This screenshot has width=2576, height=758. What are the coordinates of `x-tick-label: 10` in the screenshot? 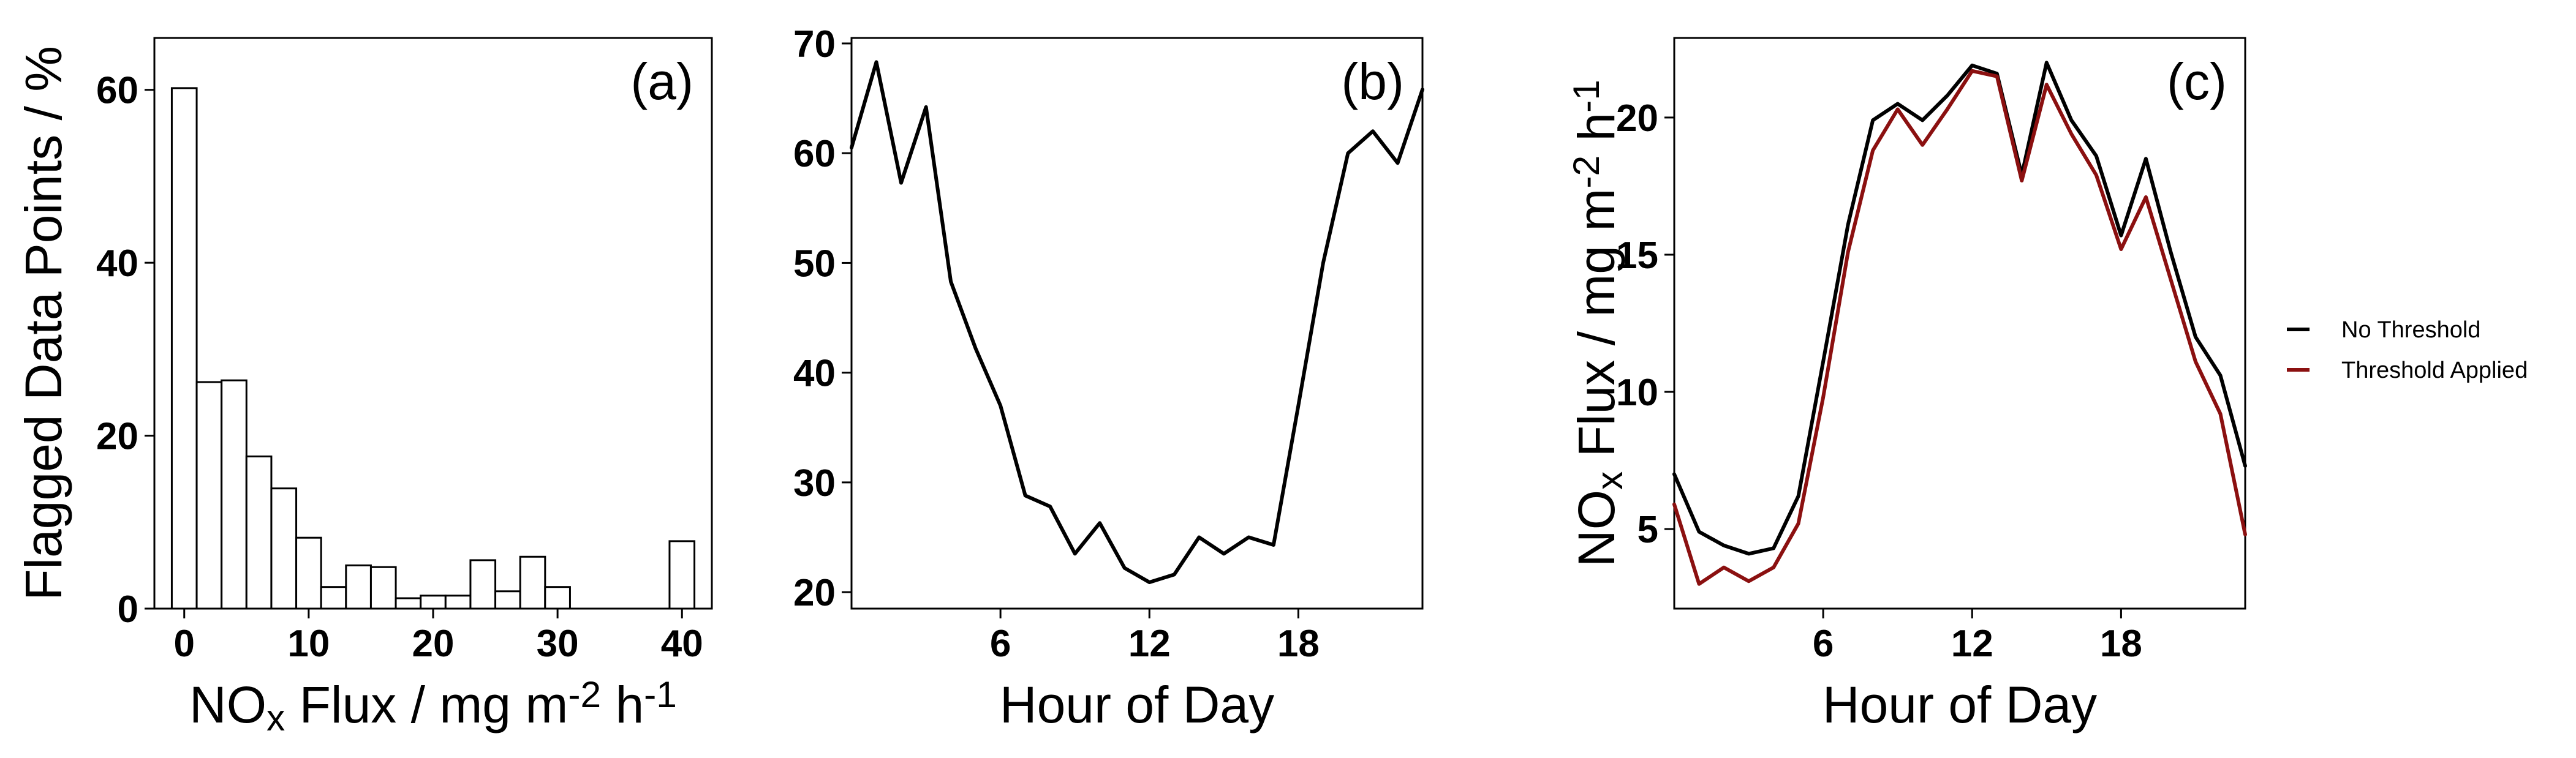 It's located at (308, 644).